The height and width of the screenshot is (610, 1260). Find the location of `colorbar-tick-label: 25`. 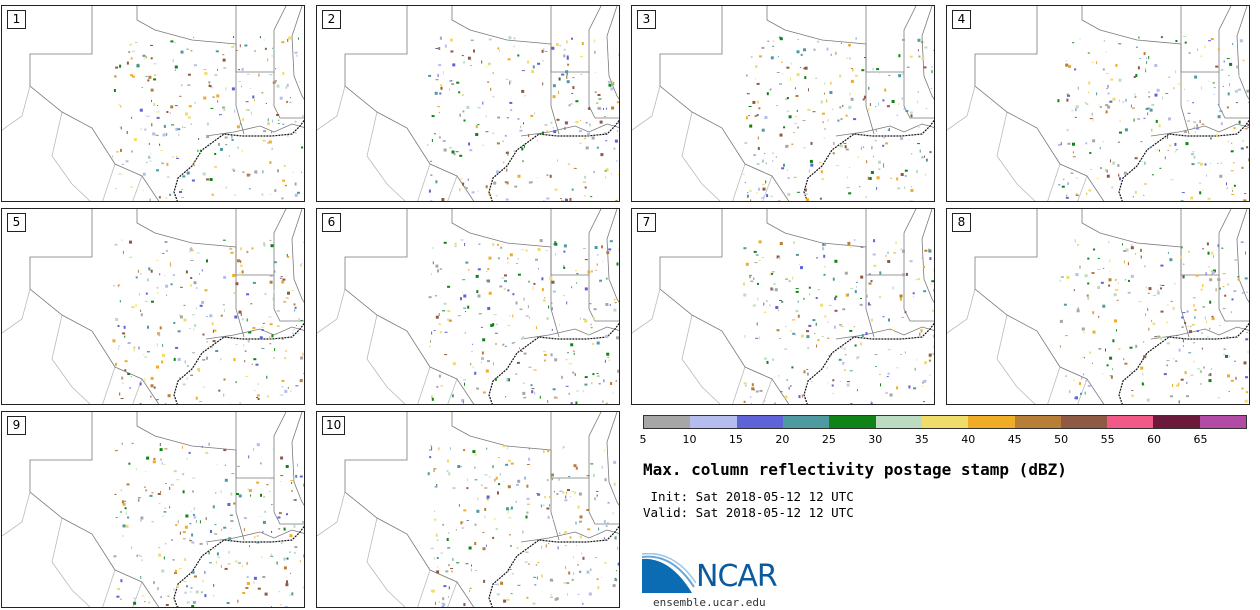

colorbar-tick-label: 25 is located at coordinates (828, 439).